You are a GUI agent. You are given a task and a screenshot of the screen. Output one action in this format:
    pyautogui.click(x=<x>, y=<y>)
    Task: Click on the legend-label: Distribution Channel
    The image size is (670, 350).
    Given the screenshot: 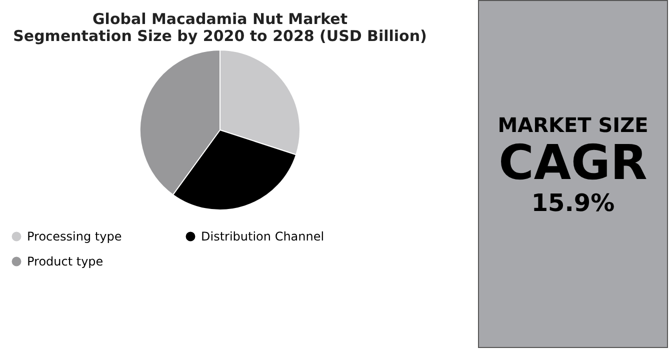 What is the action you would take?
    pyautogui.click(x=262, y=237)
    